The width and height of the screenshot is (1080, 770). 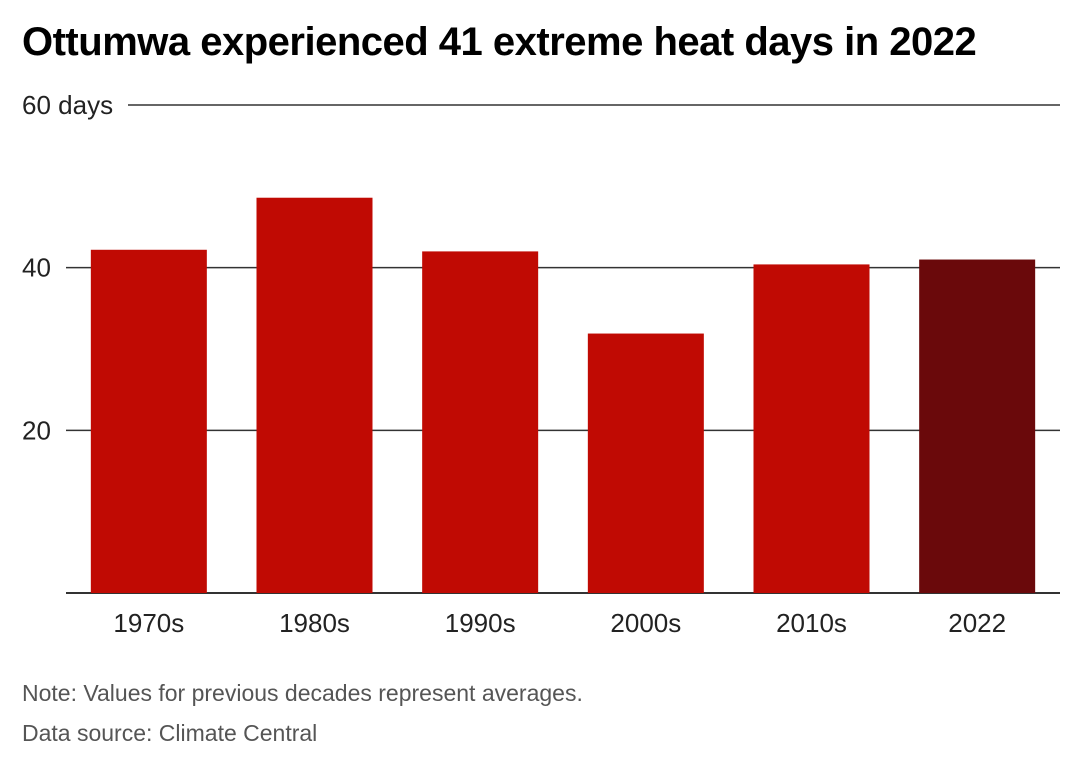 I want to click on bar-2010s, so click(x=811, y=428).